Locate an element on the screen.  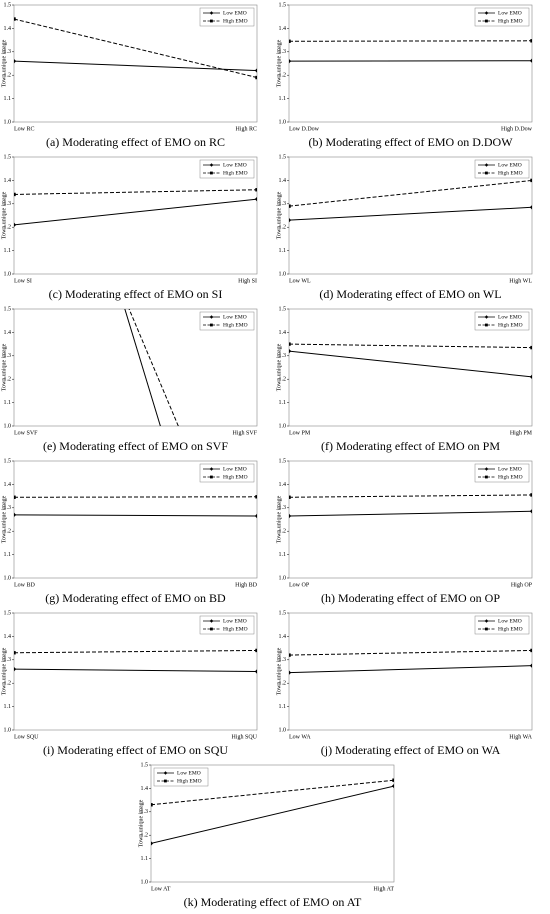
x-tick-label: Low WL is located at coordinates (300, 281).